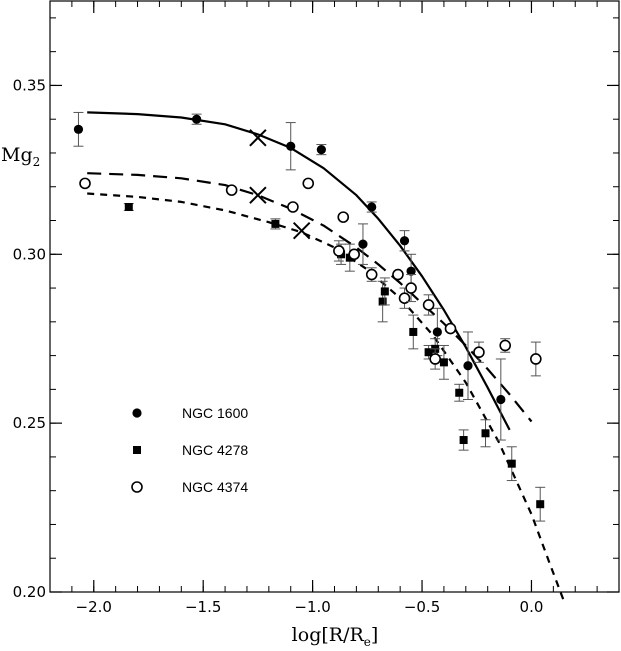  What do you see at coordinates (20, 156) in the screenshot?
I see `y-axis-title: Mg2` at bounding box center [20, 156].